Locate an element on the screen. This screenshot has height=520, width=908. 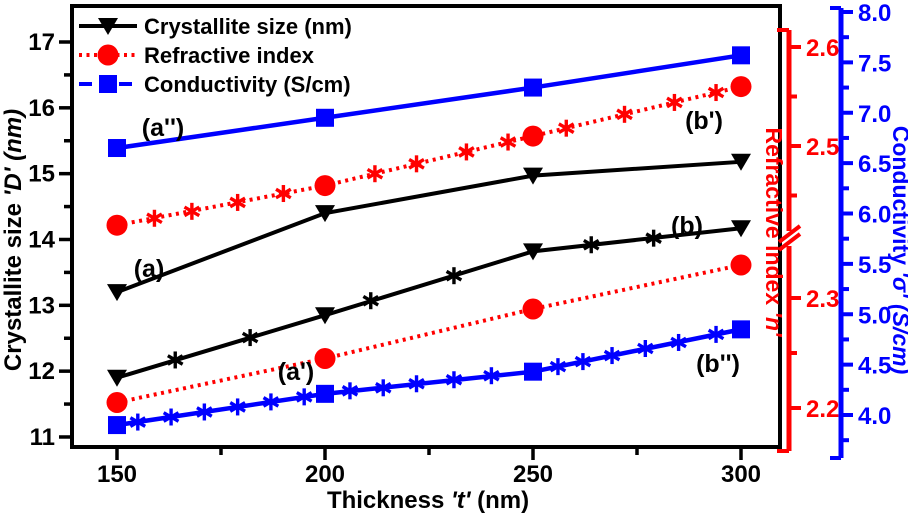
legend-item-2: Refractive index is located at coordinates (197, 55).